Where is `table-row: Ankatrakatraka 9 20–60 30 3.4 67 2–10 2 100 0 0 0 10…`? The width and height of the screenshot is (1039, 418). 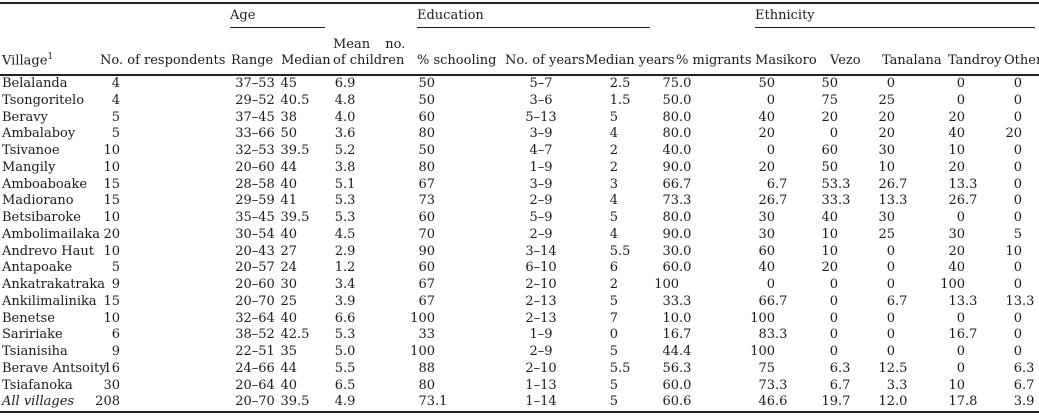
table-row: Ankatrakatraka 9 20–60 30 3.4 67 2–10 2 100 0 0 0 10… is located at coordinates (519, 285).